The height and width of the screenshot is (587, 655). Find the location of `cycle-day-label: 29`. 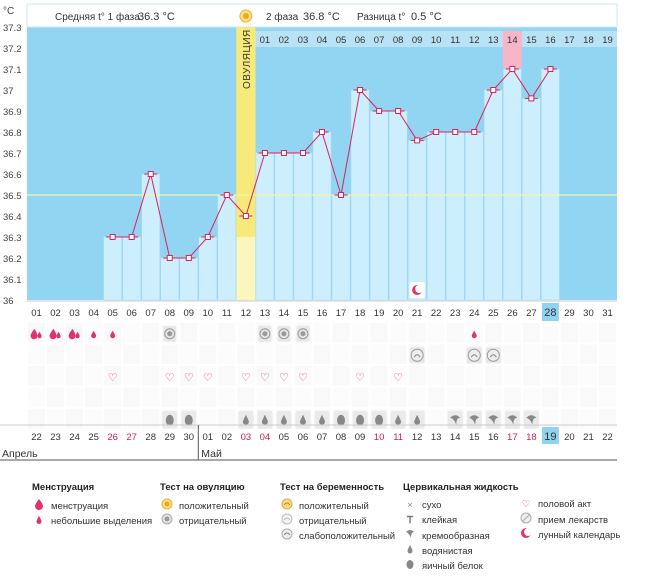

cycle-day-label: 29 is located at coordinates (569, 313).